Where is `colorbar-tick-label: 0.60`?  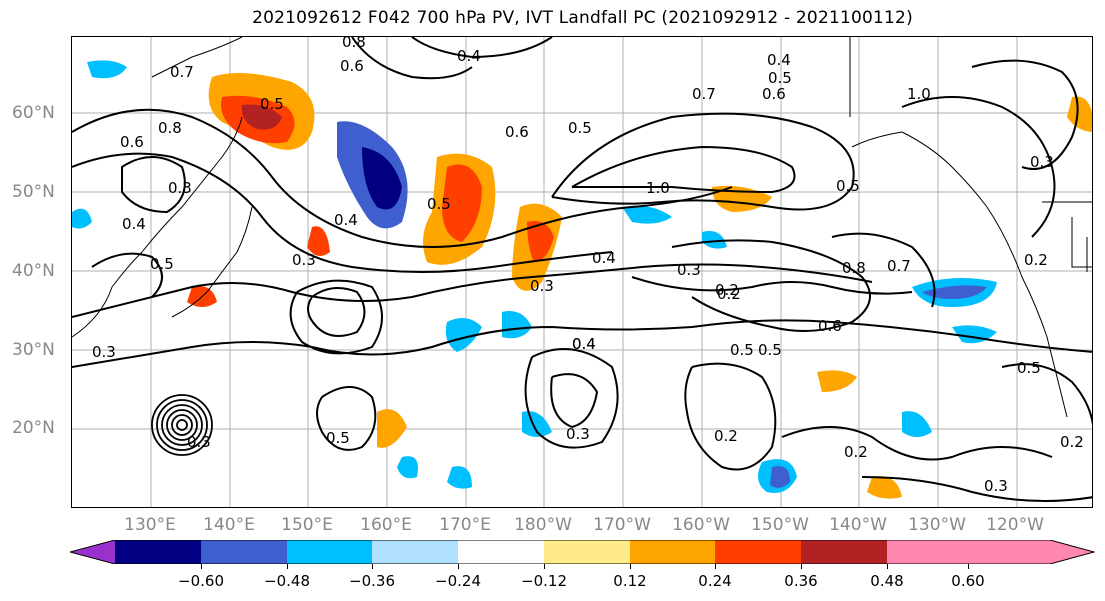 colorbar-tick-label: 0.60 is located at coordinates (968, 581).